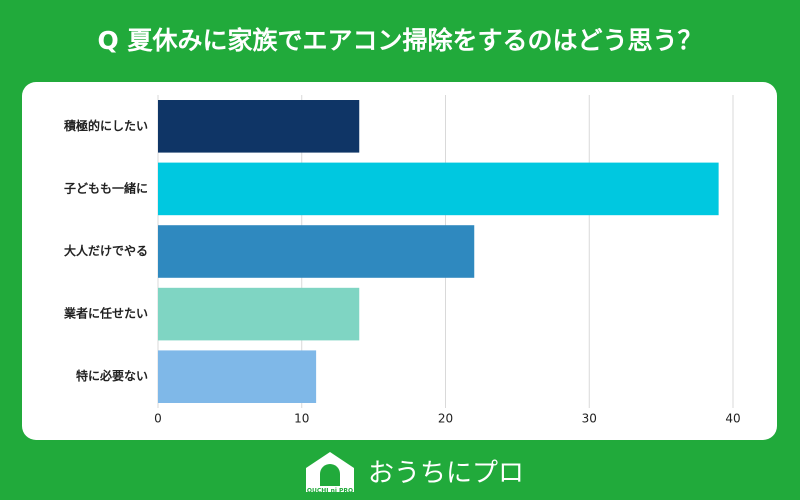 This screenshot has width=800, height=500. I want to click on chart-title: Q 夏休みに家族でエアコン掃除をするのはどう思う？, so click(400, 40).